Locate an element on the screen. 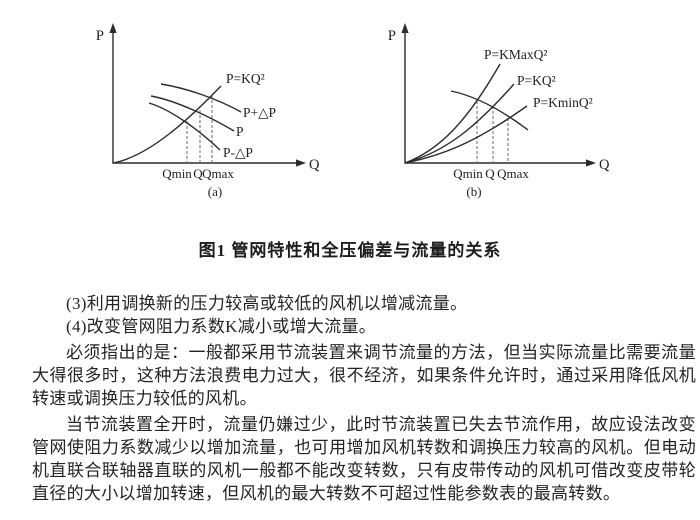  fan-curve-p-plus-dp is located at coordinates (201, 98).